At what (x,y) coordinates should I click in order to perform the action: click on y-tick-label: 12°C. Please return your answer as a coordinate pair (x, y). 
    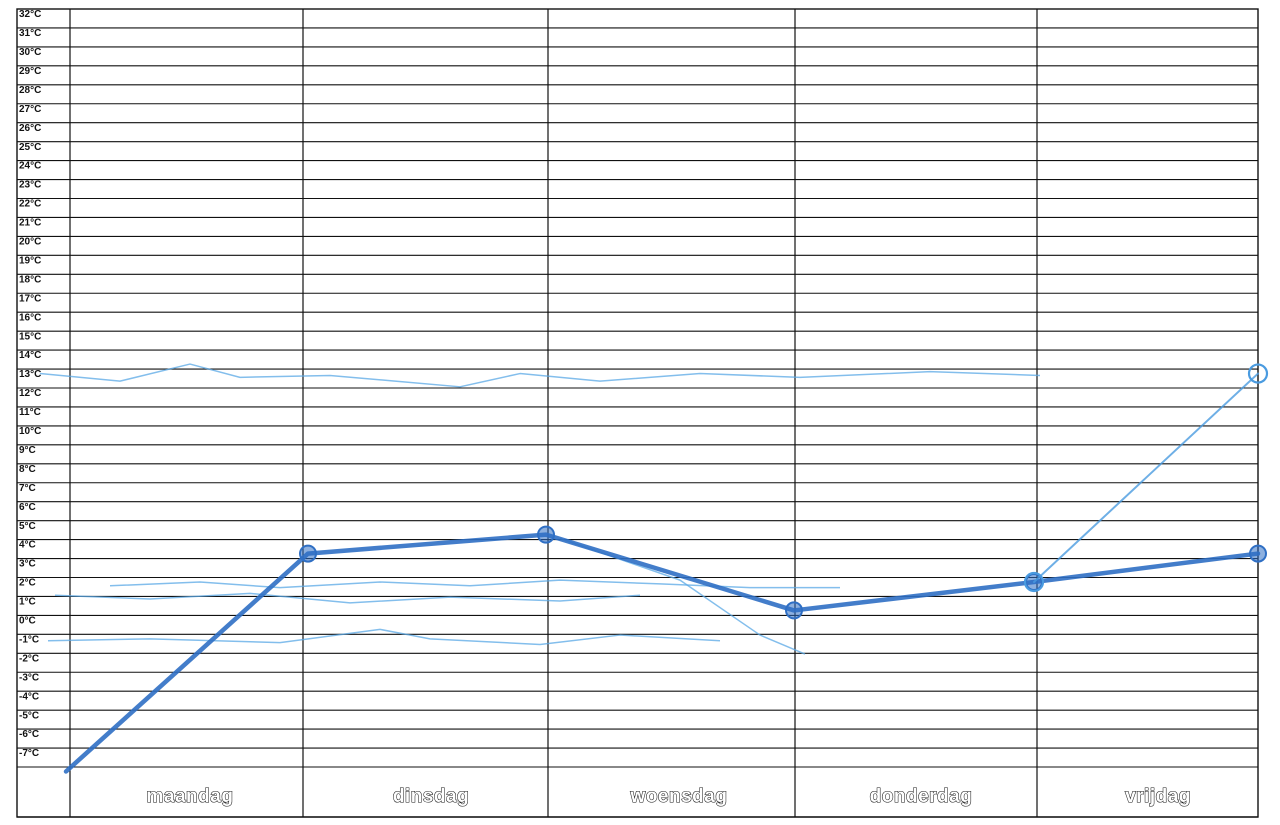
    Looking at the image, I should click on (30, 393).